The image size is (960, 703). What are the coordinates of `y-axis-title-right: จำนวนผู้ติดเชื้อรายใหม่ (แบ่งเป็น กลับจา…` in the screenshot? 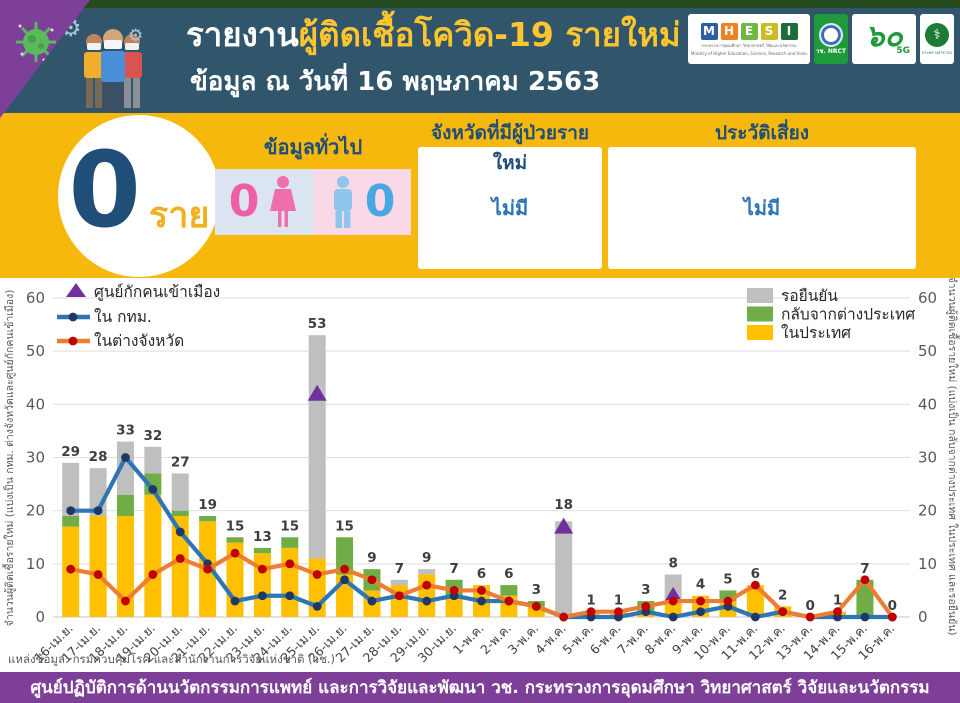 It's located at (953, 457).